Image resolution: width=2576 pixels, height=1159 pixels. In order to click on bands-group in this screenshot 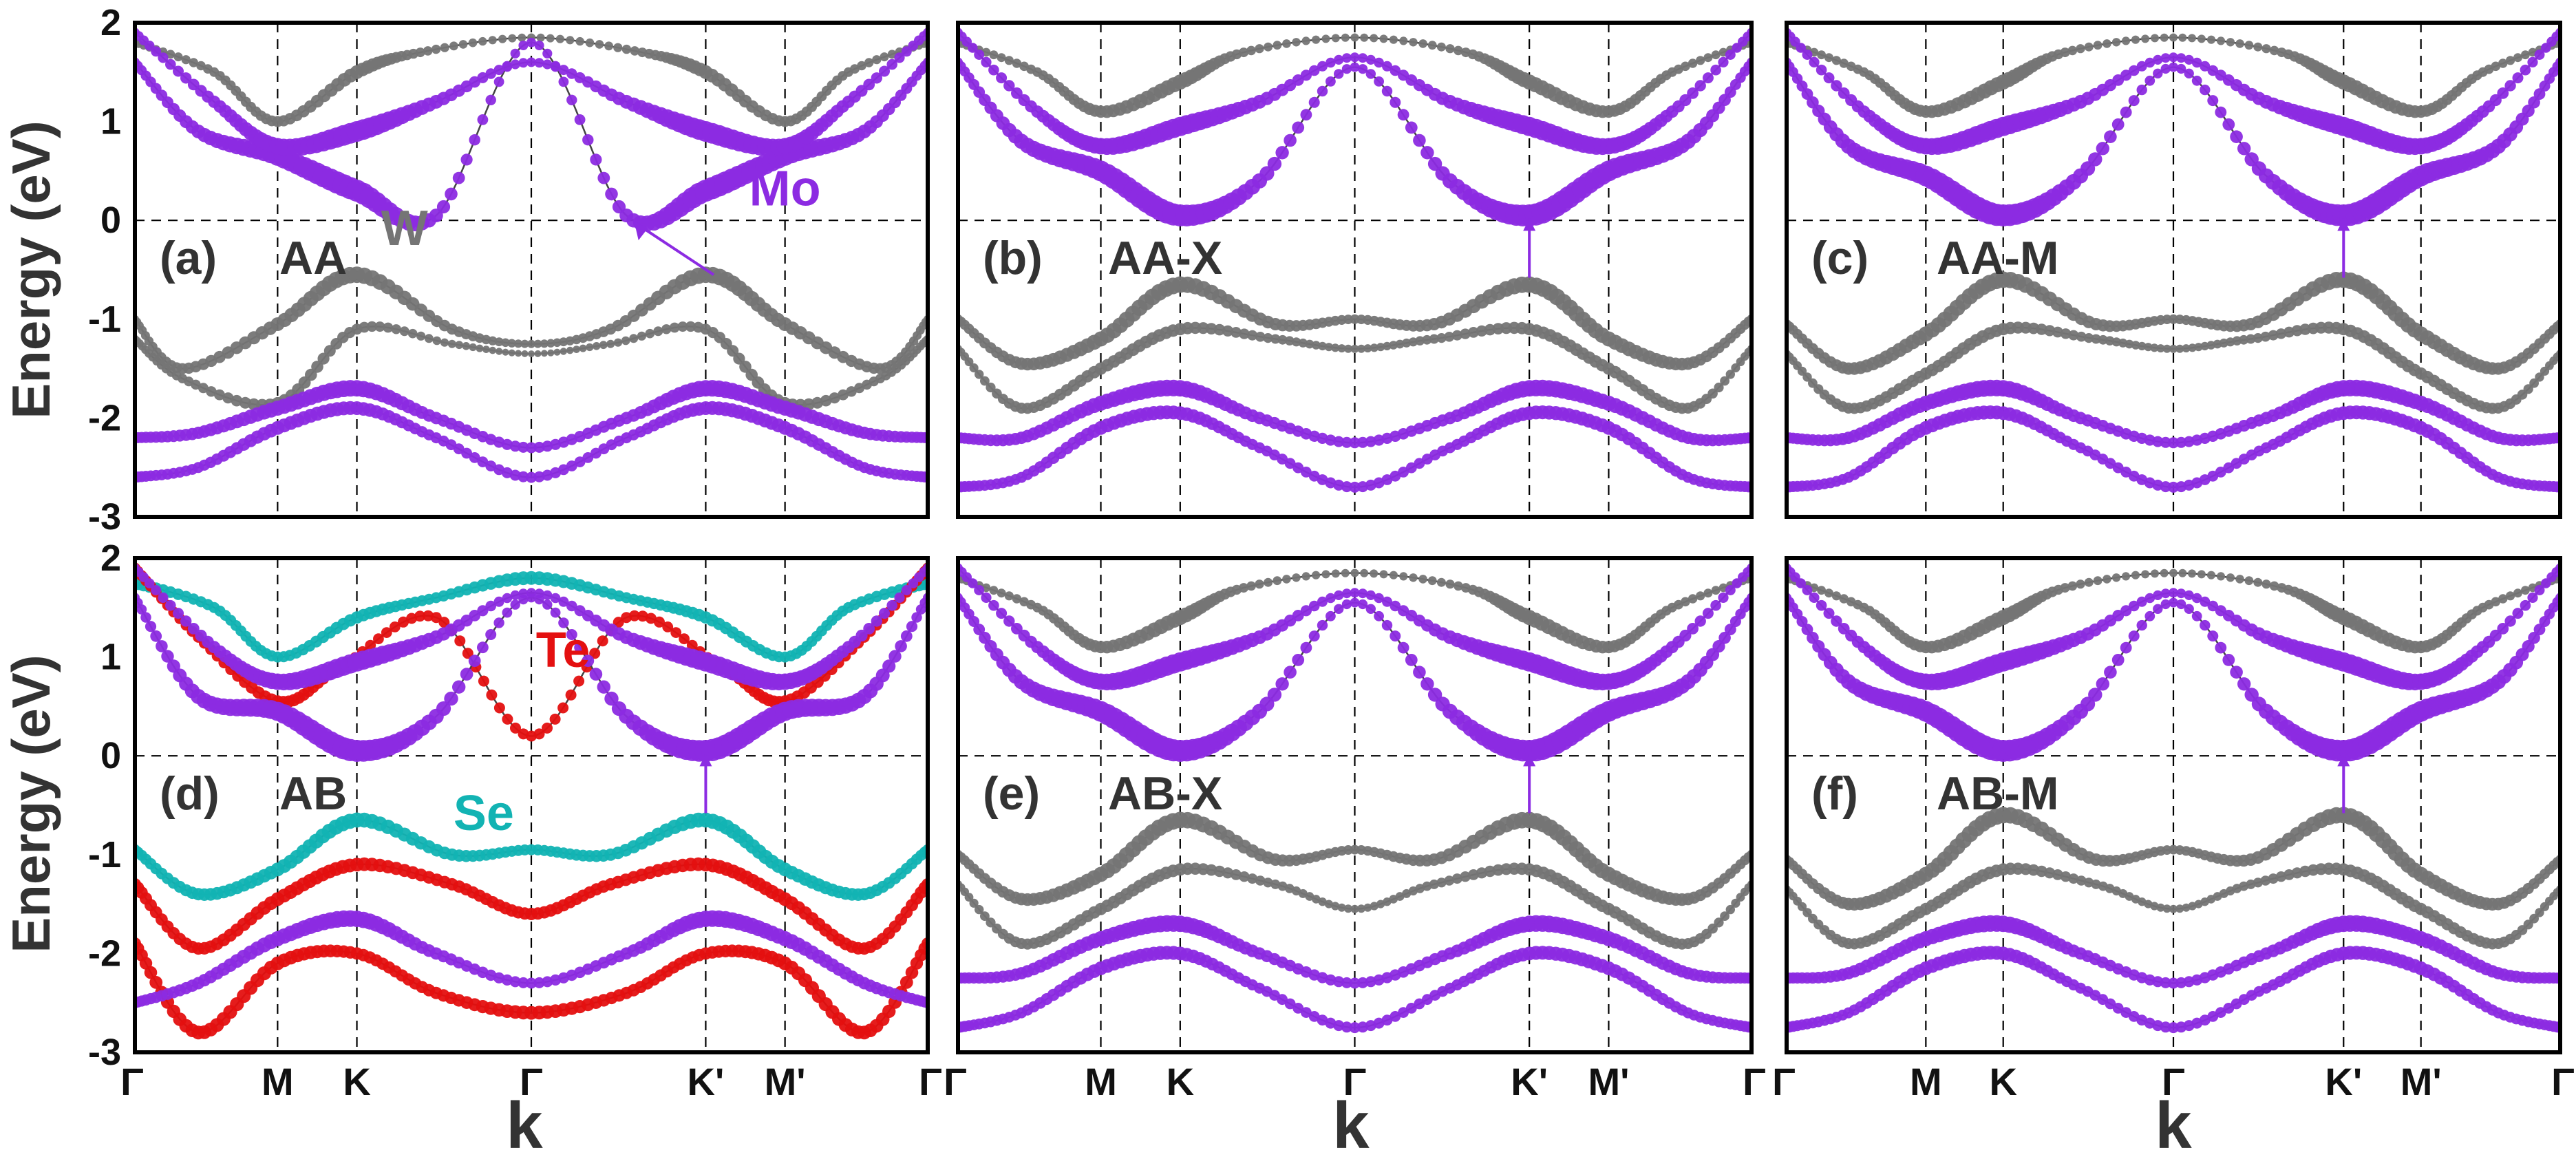, I will do `click(2173, 798)`.